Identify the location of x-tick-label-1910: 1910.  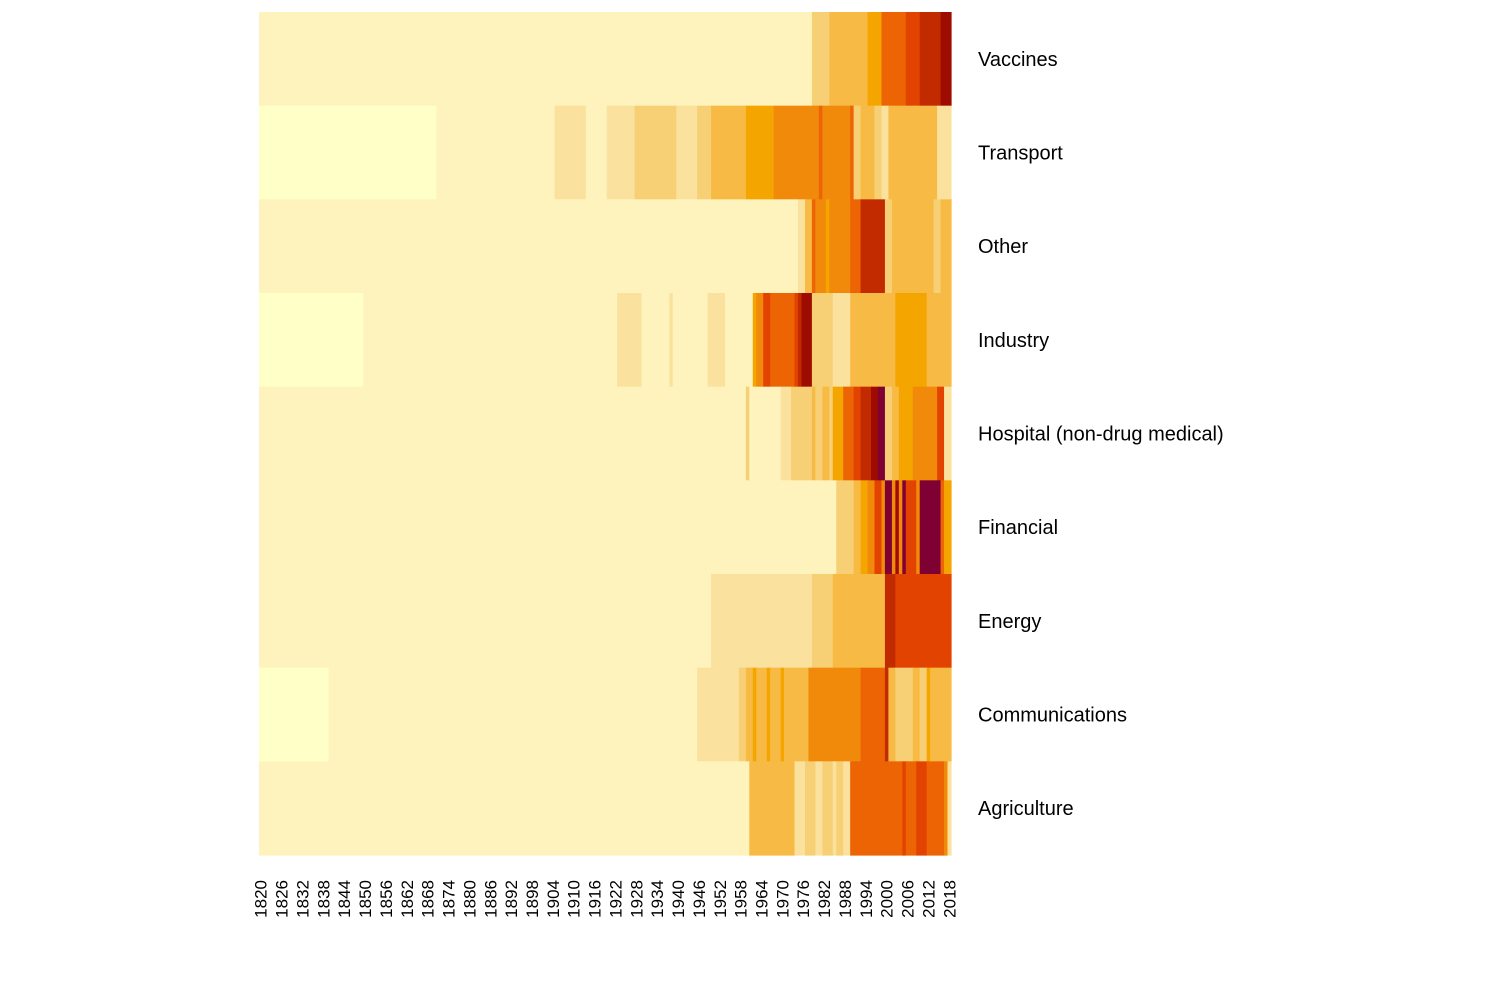
(574, 899).